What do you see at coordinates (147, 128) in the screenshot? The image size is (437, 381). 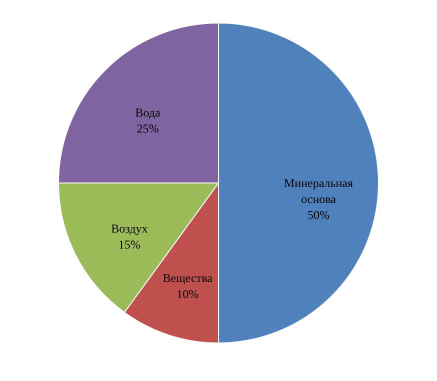 I see `data-label: 25%` at bounding box center [147, 128].